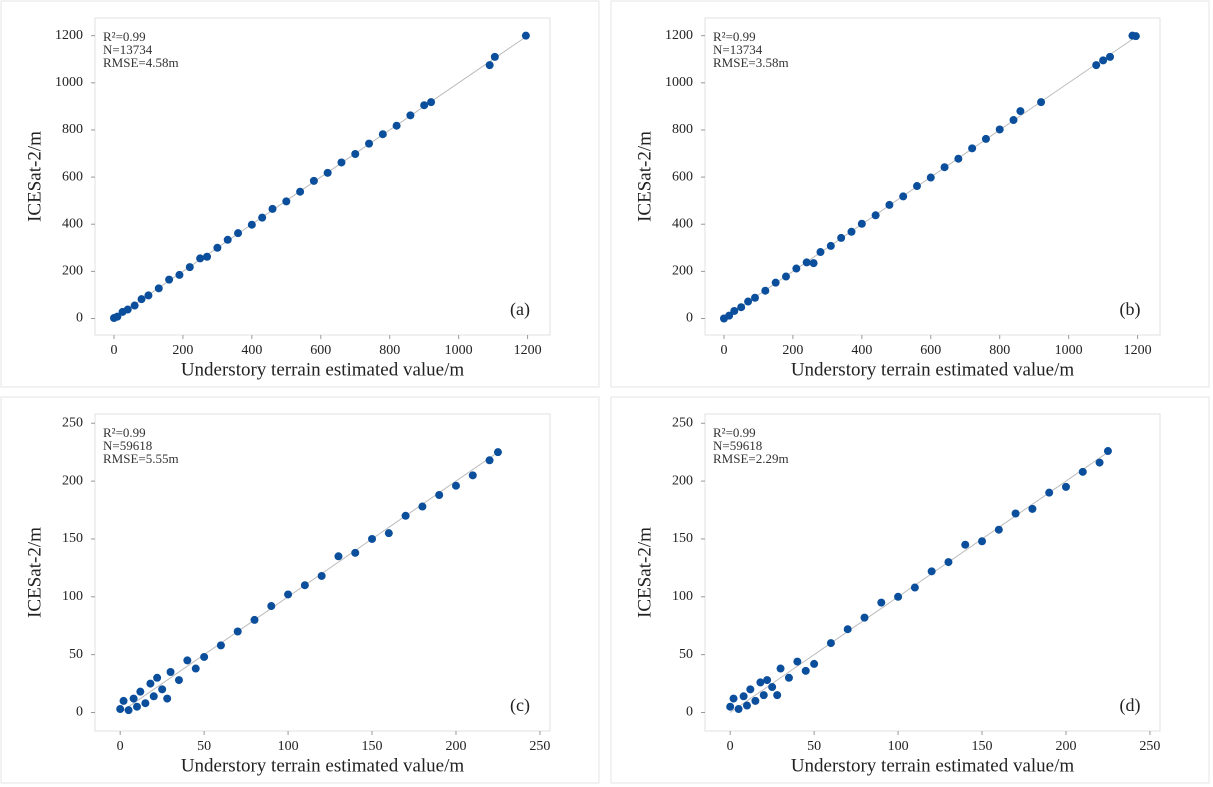 The height and width of the screenshot is (787, 1213). I want to click on y-tick-label: 1000, so click(69, 82).